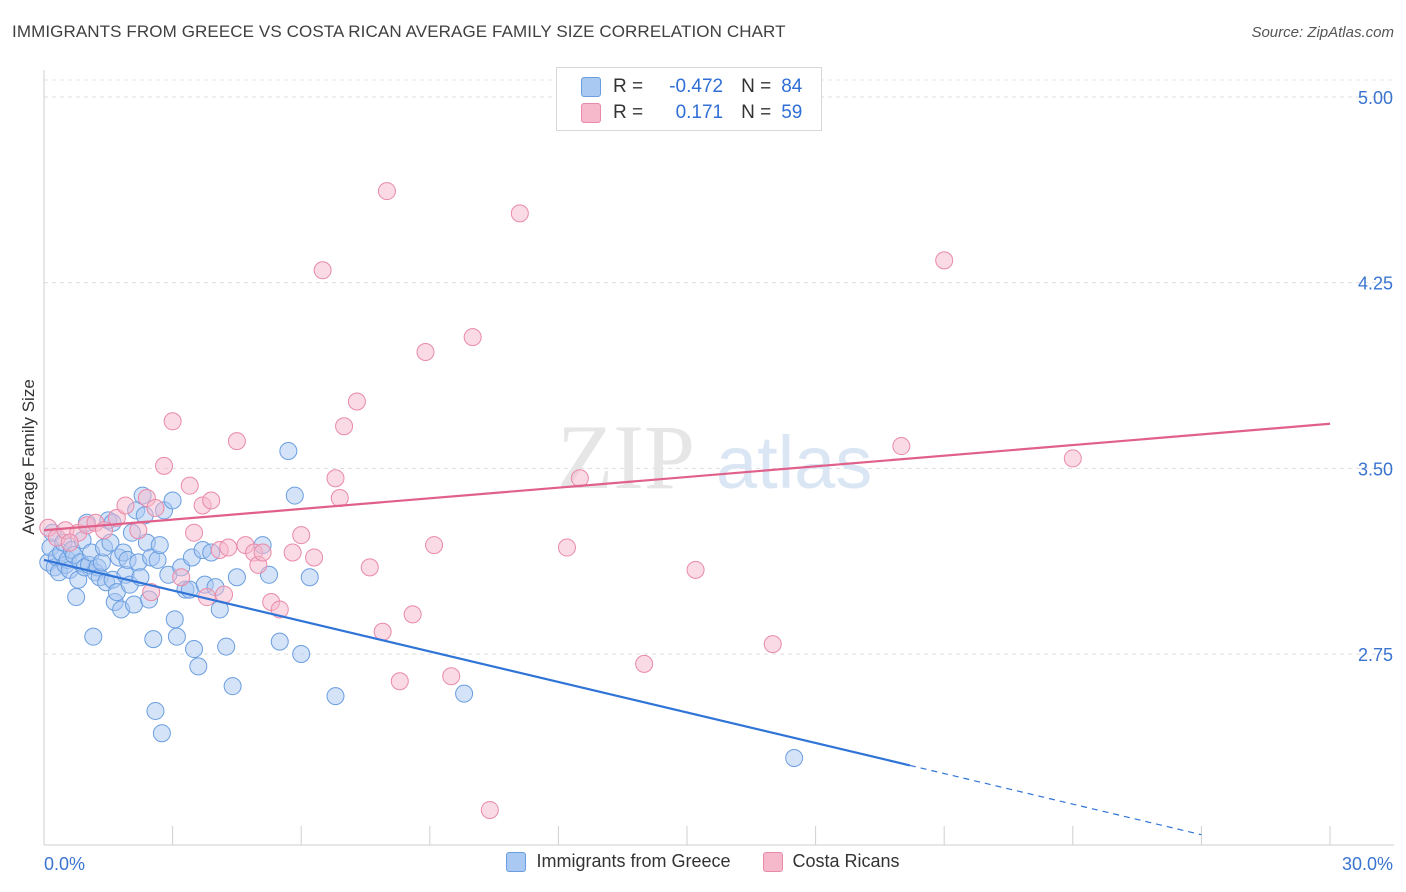  I want to click on costa-rica-trend-line, so click(687, 477).